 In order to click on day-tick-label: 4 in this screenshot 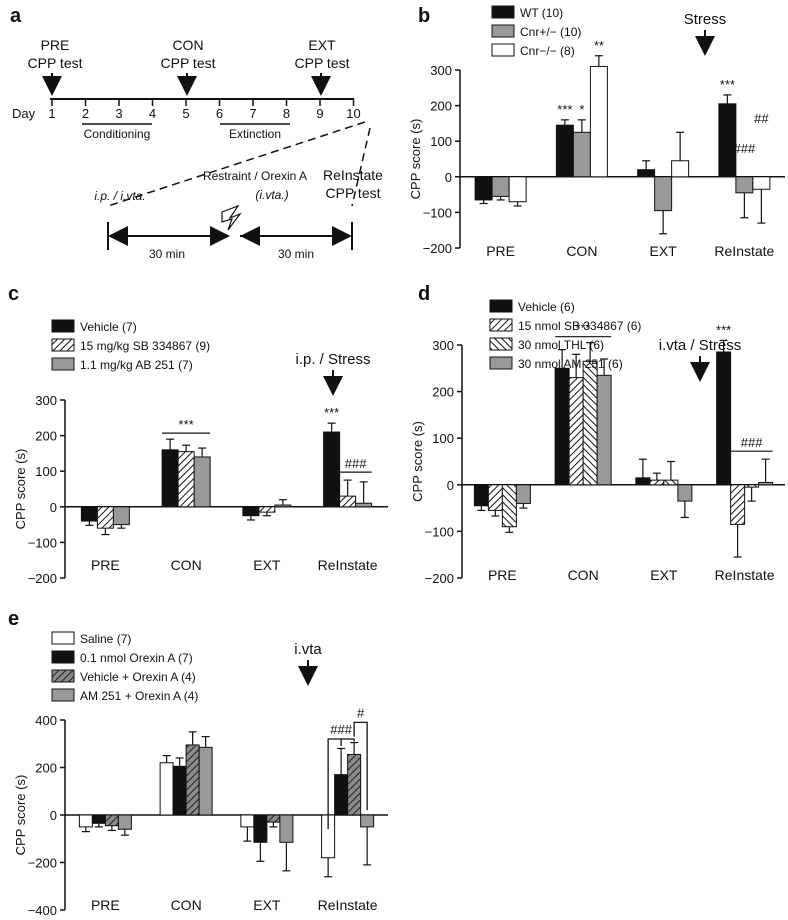, I will do `click(152, 113)`.